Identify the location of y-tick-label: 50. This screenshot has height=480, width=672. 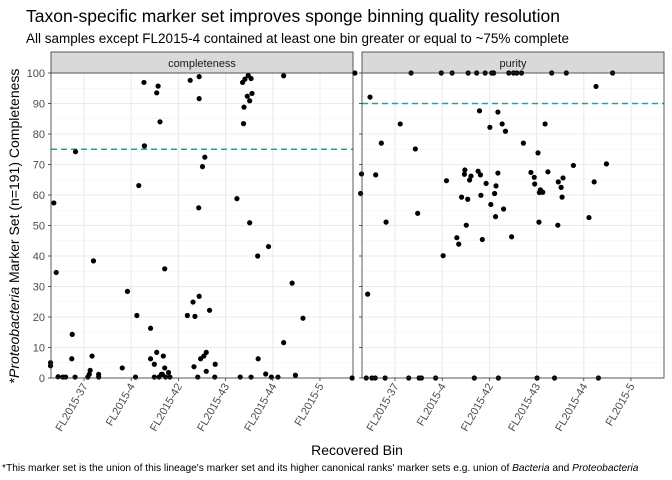
(39, 227).